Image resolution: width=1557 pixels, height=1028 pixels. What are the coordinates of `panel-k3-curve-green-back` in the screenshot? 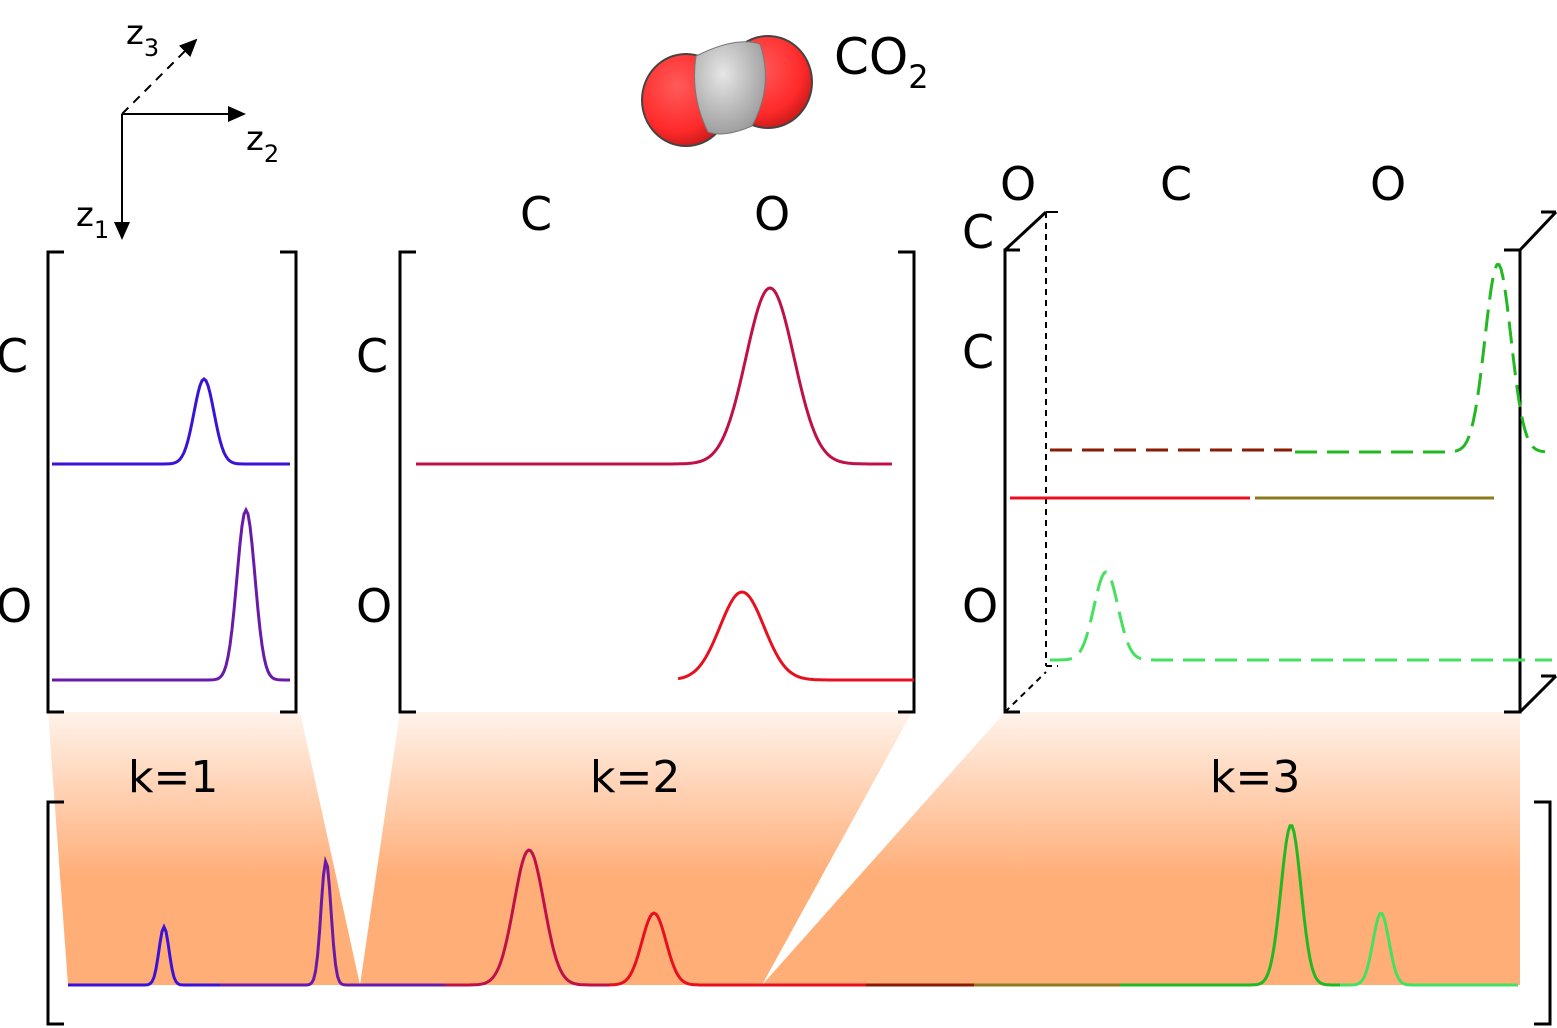 It's located at (1420, 358).